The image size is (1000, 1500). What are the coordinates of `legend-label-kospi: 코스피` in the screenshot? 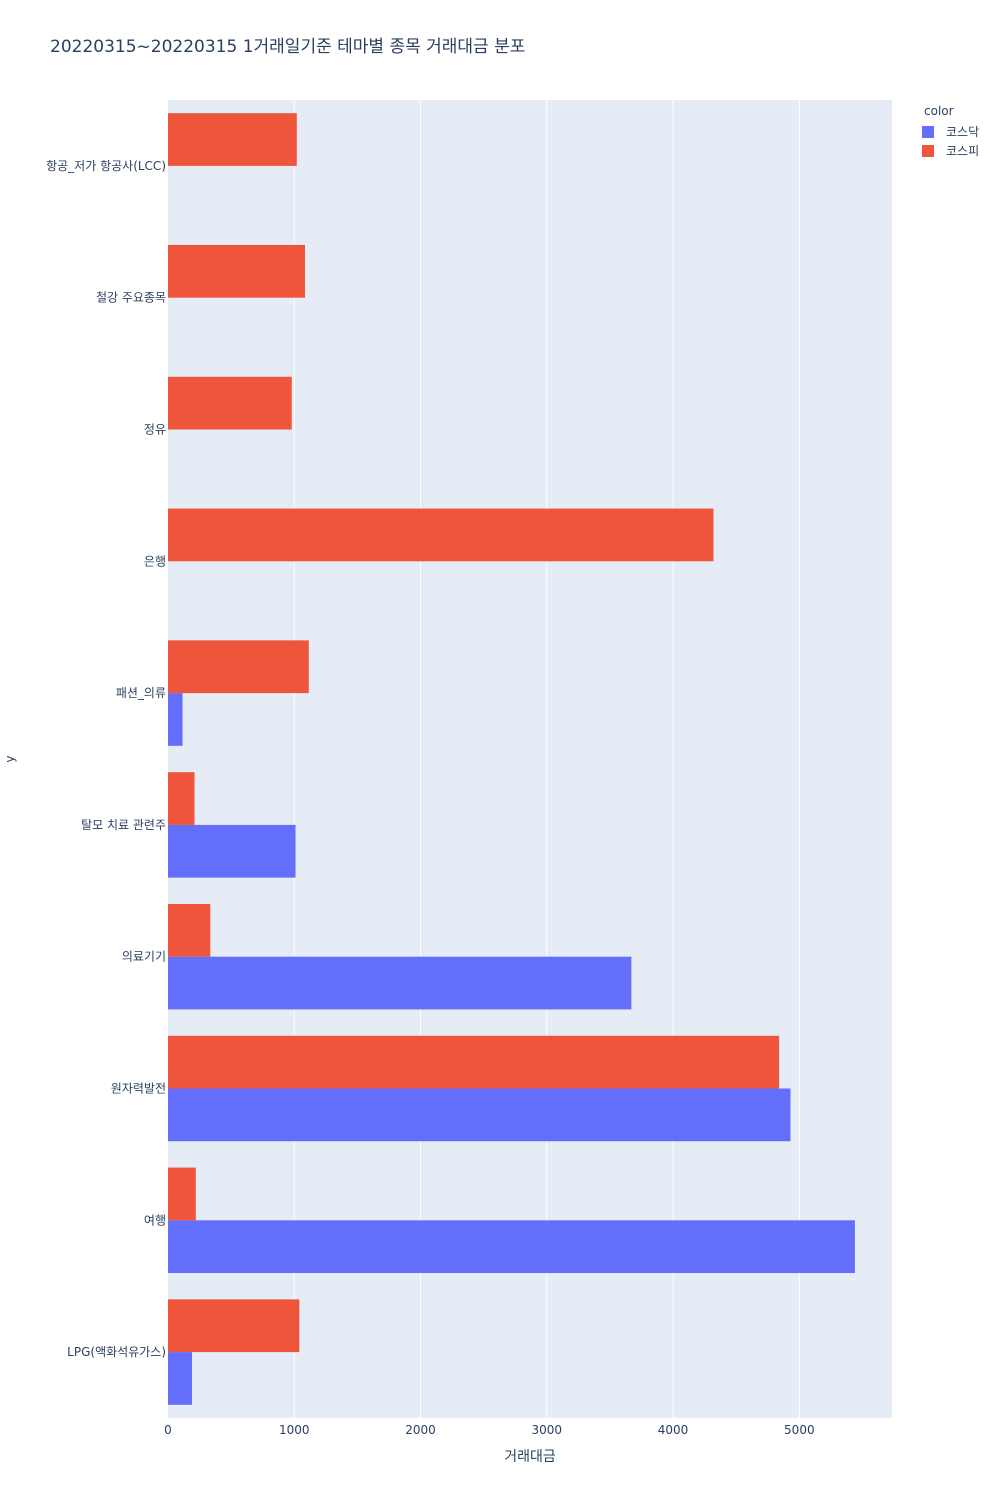 It's located at (963, 151).